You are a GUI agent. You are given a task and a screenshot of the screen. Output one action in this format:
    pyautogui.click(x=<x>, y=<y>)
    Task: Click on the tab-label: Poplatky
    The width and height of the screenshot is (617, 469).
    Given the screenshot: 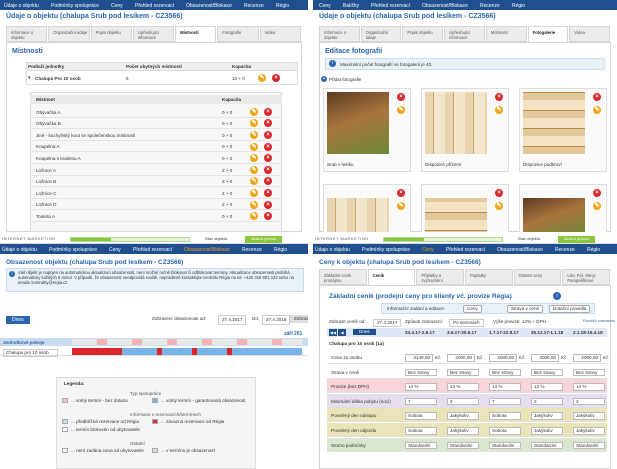 What is the action you would take?
    pyautogui.click(x=478, y=275)
    